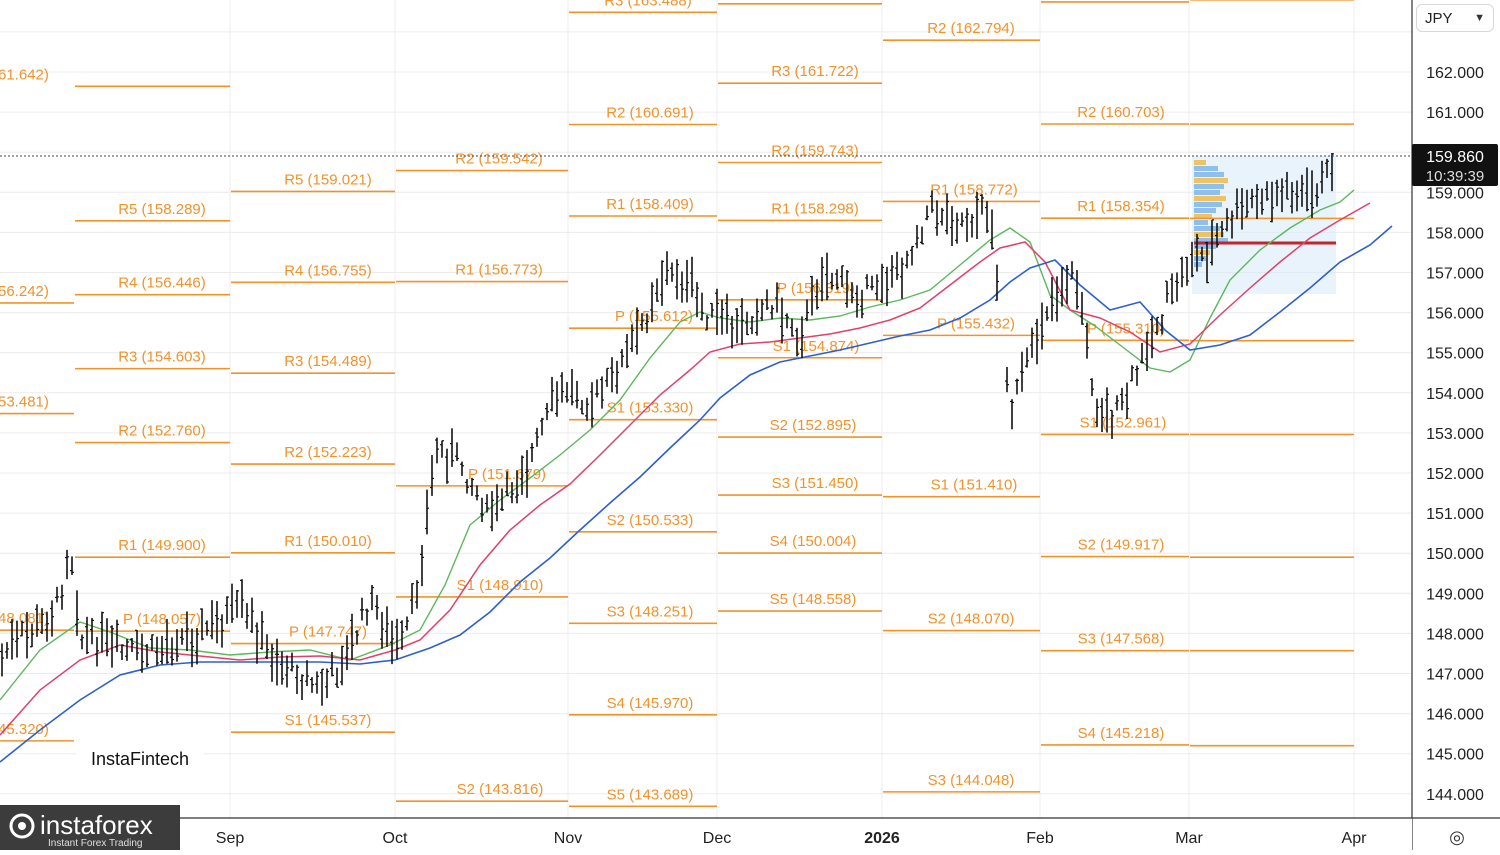  I want to click on price-tag-value: 159.860, so click(1455, 157).